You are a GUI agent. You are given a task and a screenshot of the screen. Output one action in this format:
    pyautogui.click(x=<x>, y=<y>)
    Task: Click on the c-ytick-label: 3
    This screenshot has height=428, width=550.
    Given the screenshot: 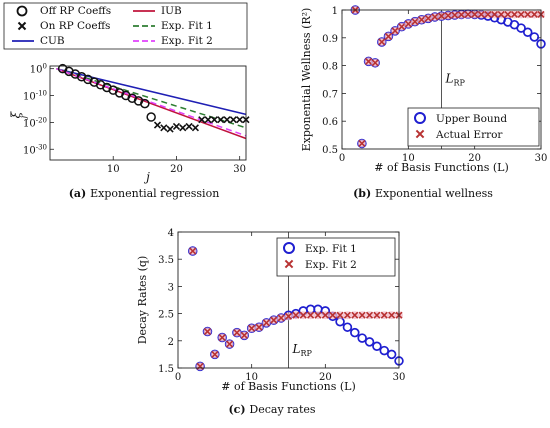 What is the action you would take?
    pyautogui.click(x=171, y=287)
    